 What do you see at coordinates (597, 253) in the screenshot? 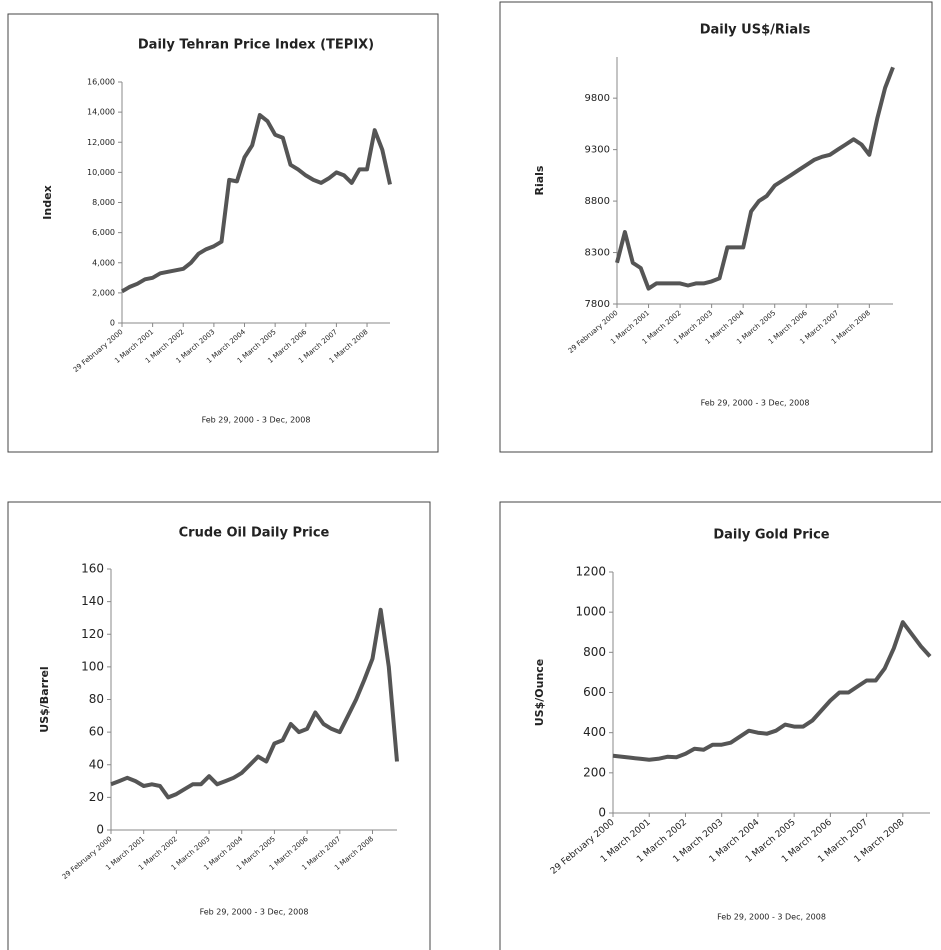
I see `y-tick-label: 8300` at bounding box center [597, 253].